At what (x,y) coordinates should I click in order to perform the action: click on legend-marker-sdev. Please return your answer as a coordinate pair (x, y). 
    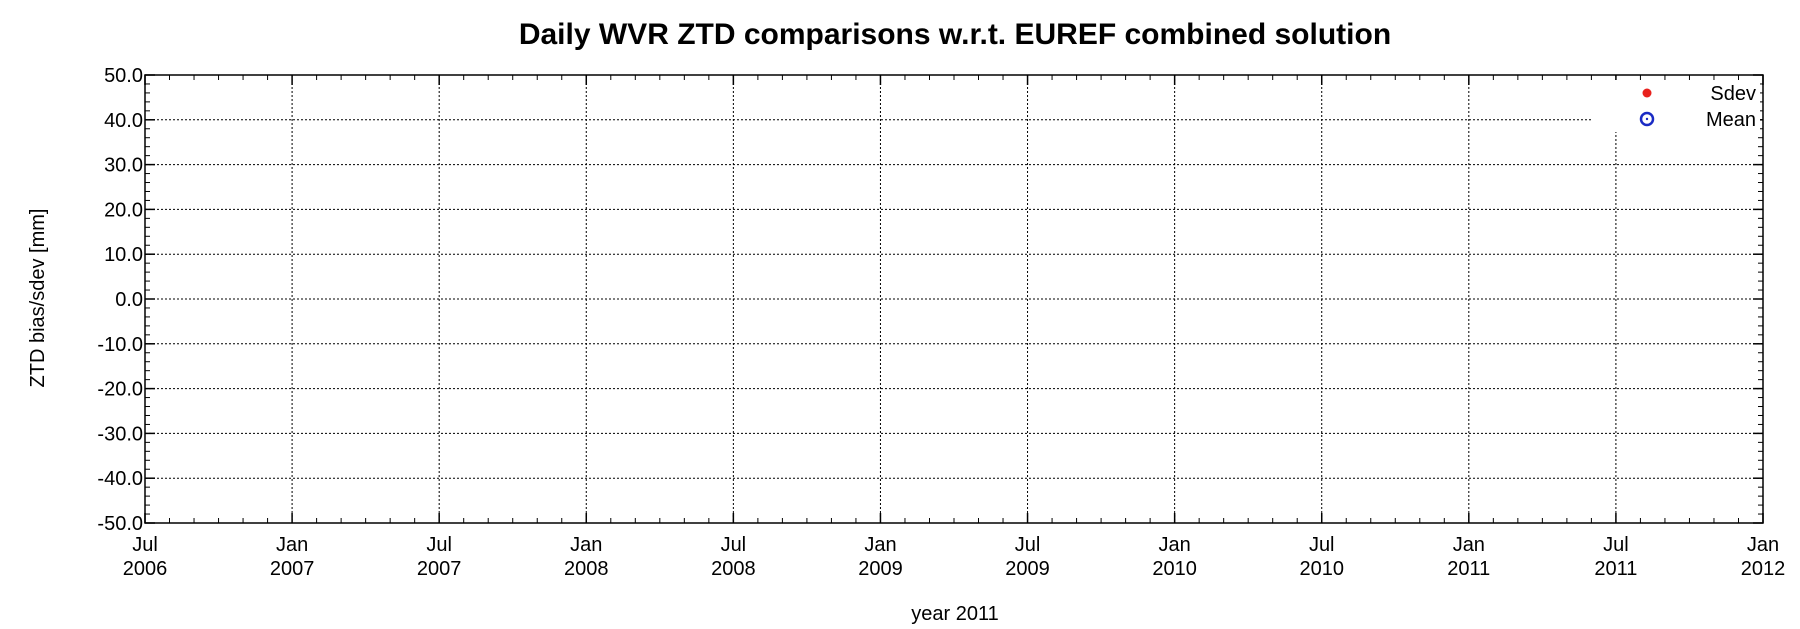
    Looking at the image, I should click on (1647, 93).